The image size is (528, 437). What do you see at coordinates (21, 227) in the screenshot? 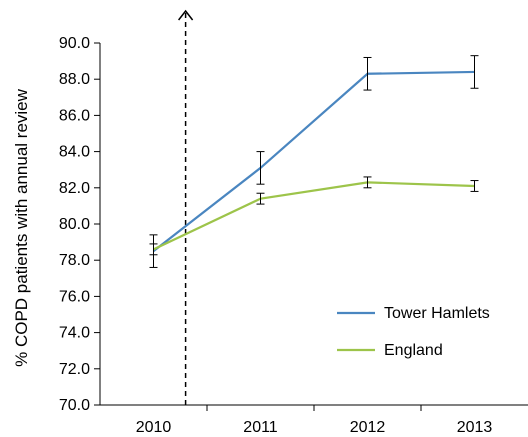
I see `y-axis-title: % COPD patients with annual review` at bounding box center [21, 227].